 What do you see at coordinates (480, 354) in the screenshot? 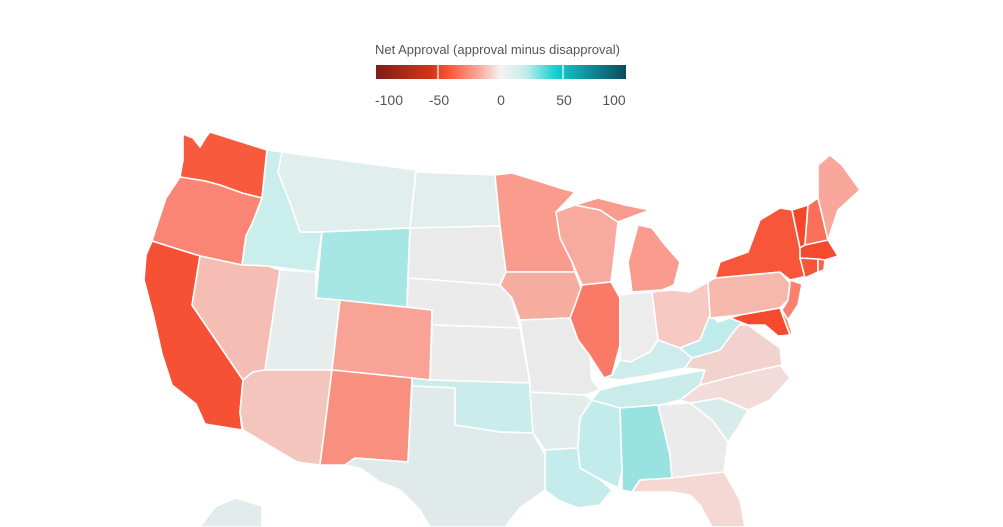
I see `state-KS` at bounding box center [480, 354].